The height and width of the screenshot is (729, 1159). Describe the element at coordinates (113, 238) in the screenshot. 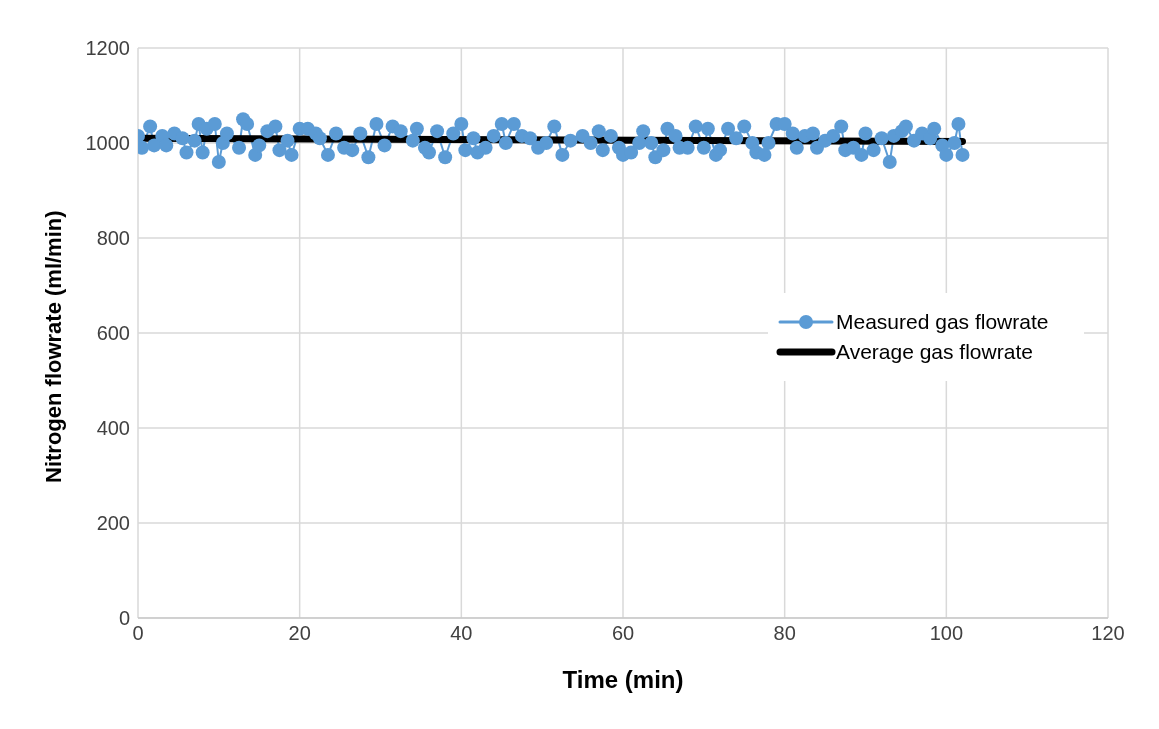

I see `y-tick-label: 800` at that location.